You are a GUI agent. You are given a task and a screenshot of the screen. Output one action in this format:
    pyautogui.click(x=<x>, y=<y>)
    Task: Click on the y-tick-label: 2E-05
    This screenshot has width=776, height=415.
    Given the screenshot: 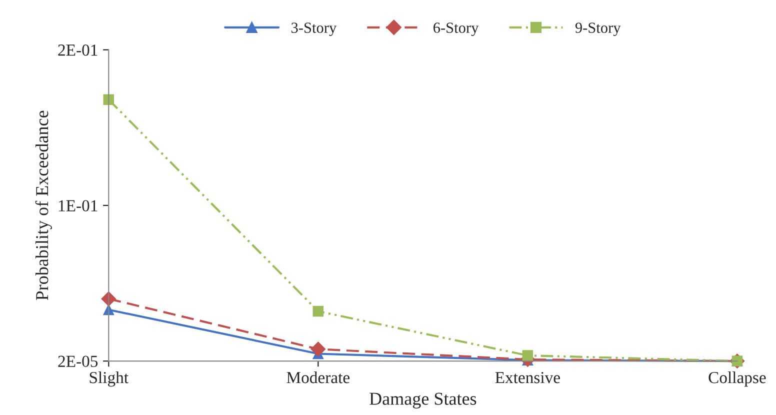 What is the action you would take?
    pyautogui.click(x=78, y=361)
    